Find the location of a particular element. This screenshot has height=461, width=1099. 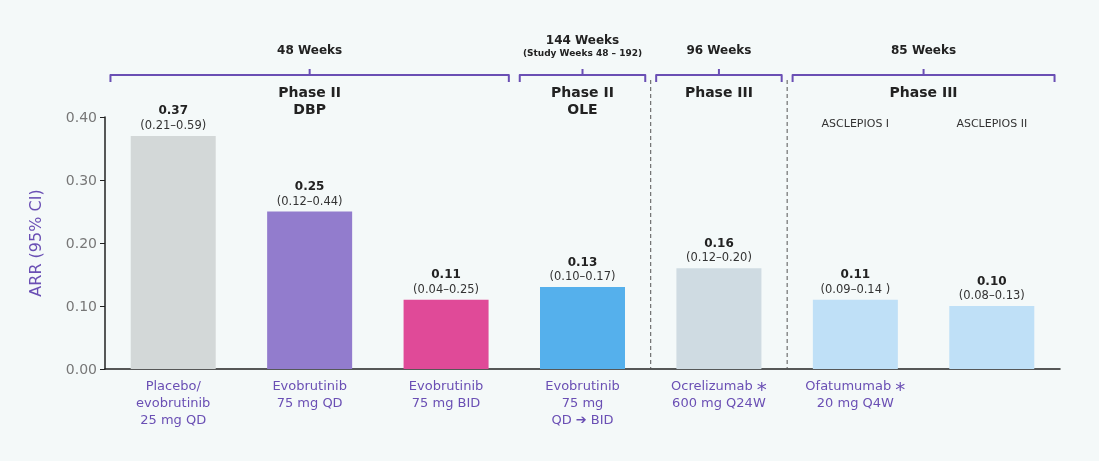

x-tick-label: Evobrutinib 75 mg BID is located at coordinates (446, 394).